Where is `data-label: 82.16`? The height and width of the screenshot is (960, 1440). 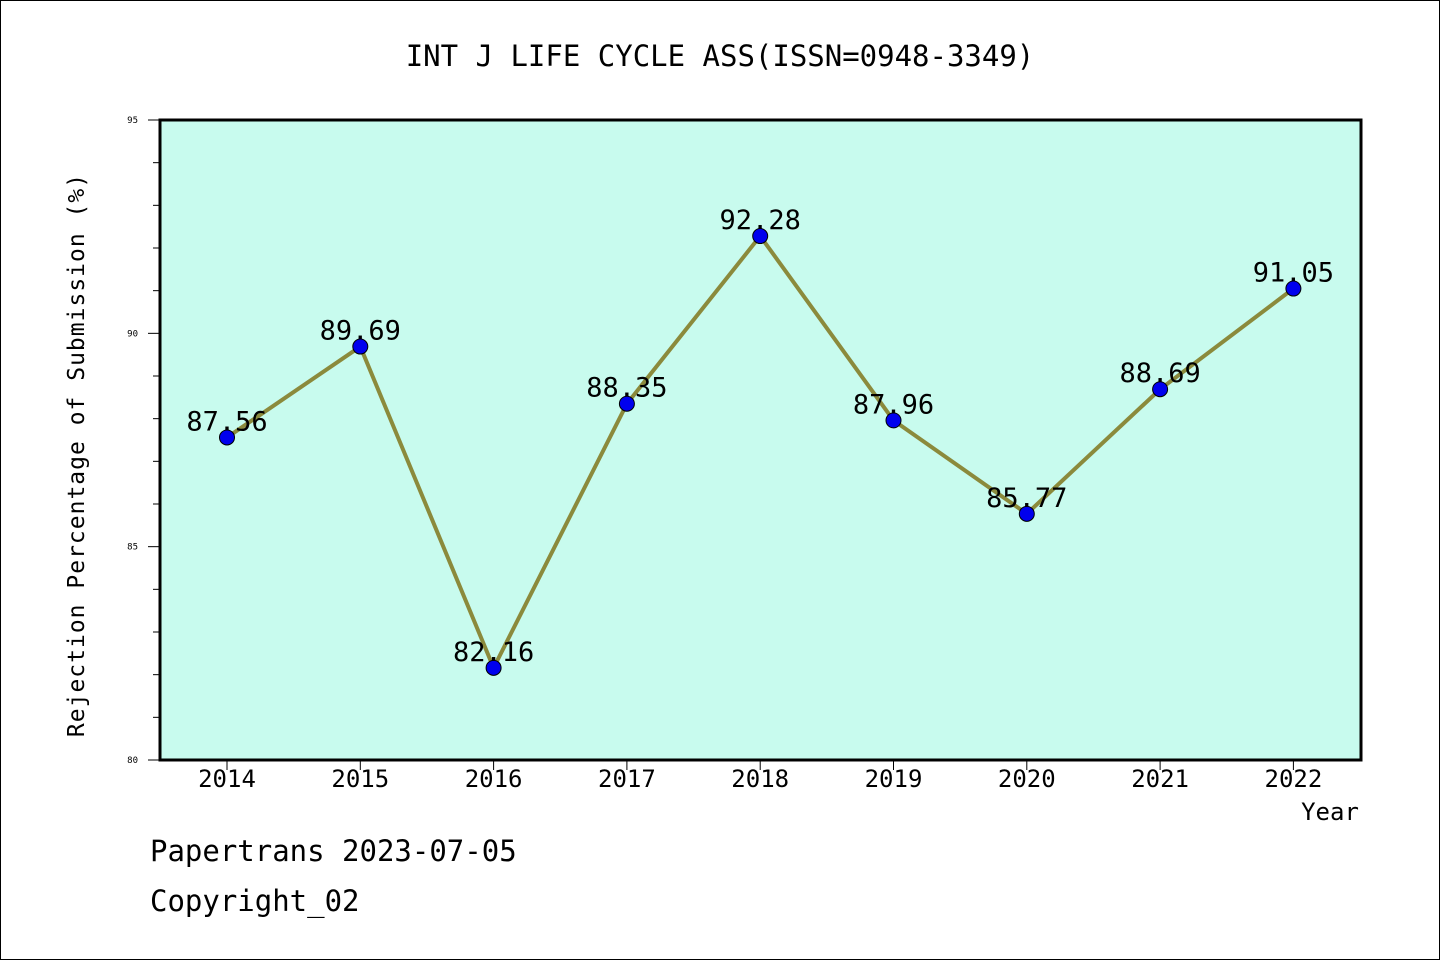
data-label: 82.16 is located at coordinates (493, 652).